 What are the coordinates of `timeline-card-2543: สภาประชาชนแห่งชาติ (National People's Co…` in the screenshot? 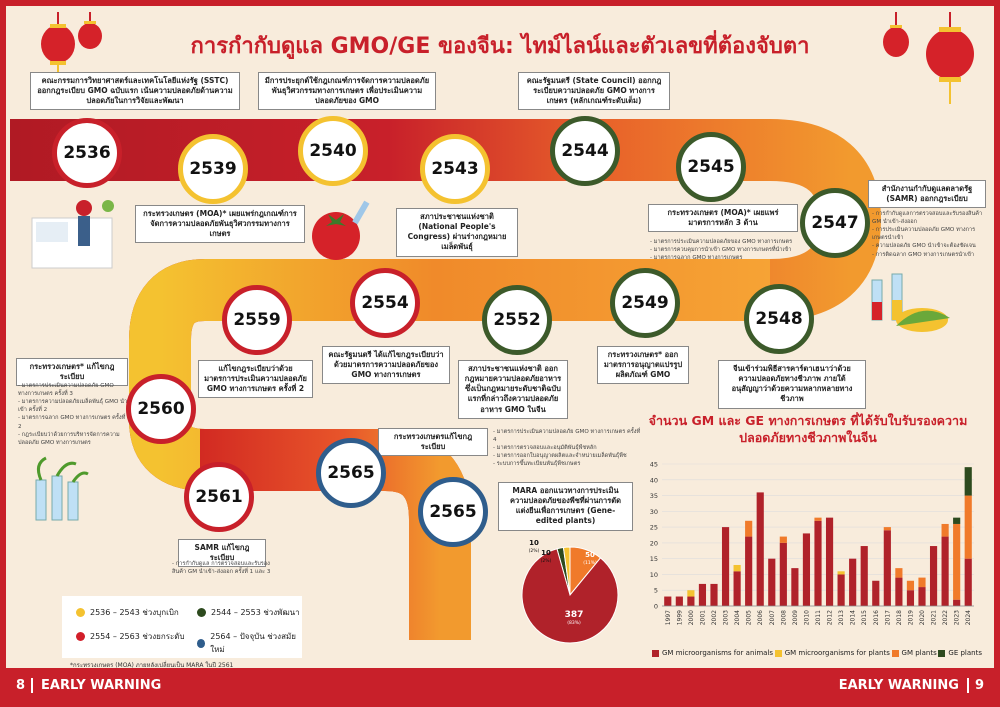 It's located at (457, 232).